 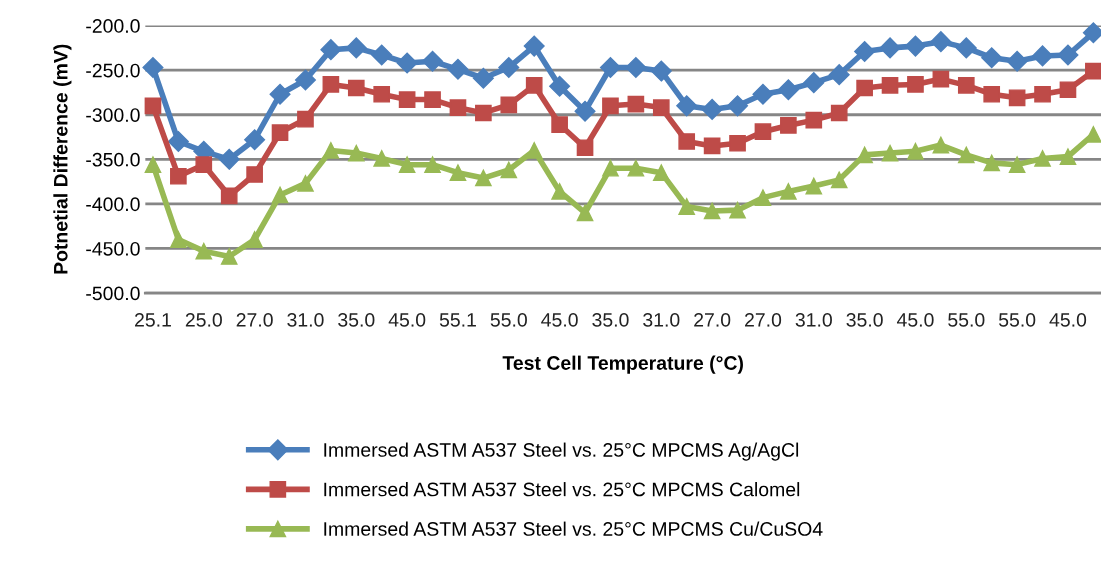 What do you see at coordinates (62, 159) in the screenshot?
I see `y-axis-title: Potnetial Difference (mV)` at bounding box center [62, 159].